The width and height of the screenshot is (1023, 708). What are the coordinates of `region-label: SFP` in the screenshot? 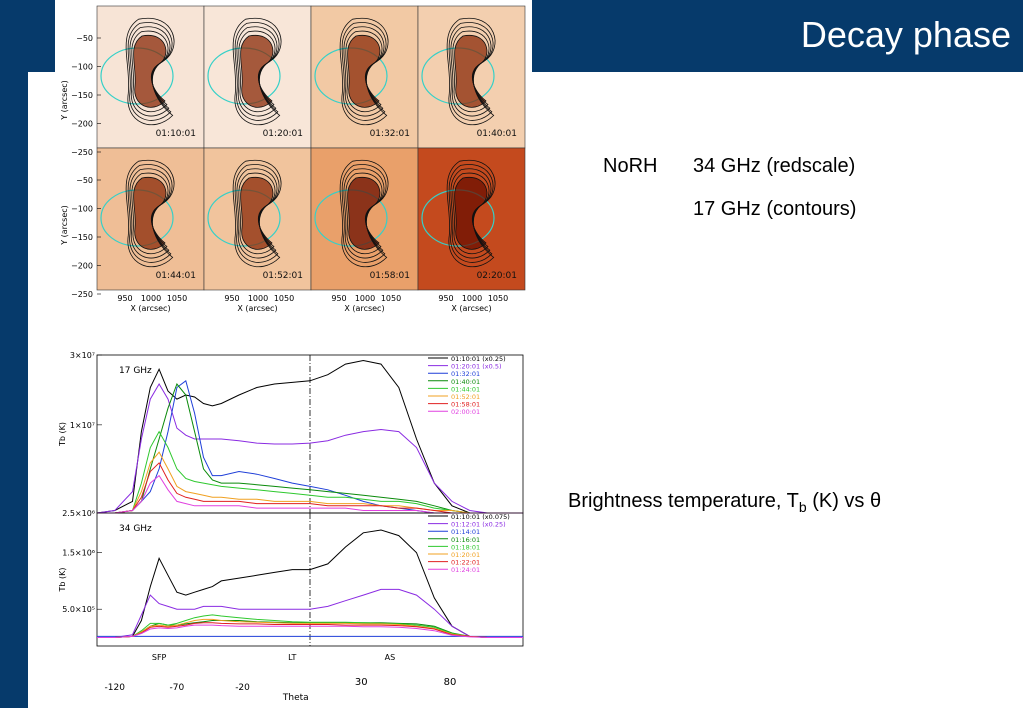 It's located at (159, 657).